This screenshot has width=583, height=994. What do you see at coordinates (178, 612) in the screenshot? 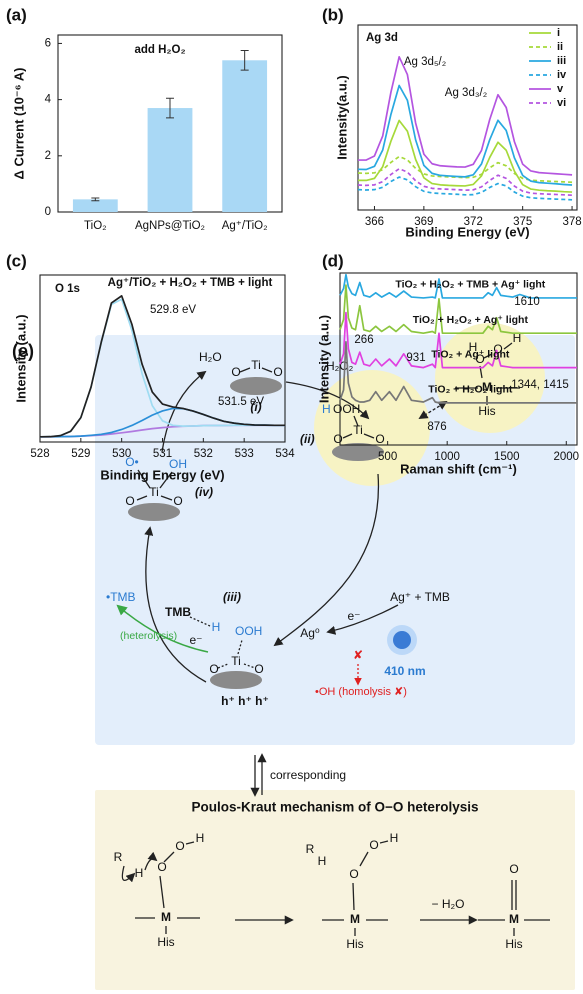
I see `molecule: TMB` at bounding box center [178, 612].